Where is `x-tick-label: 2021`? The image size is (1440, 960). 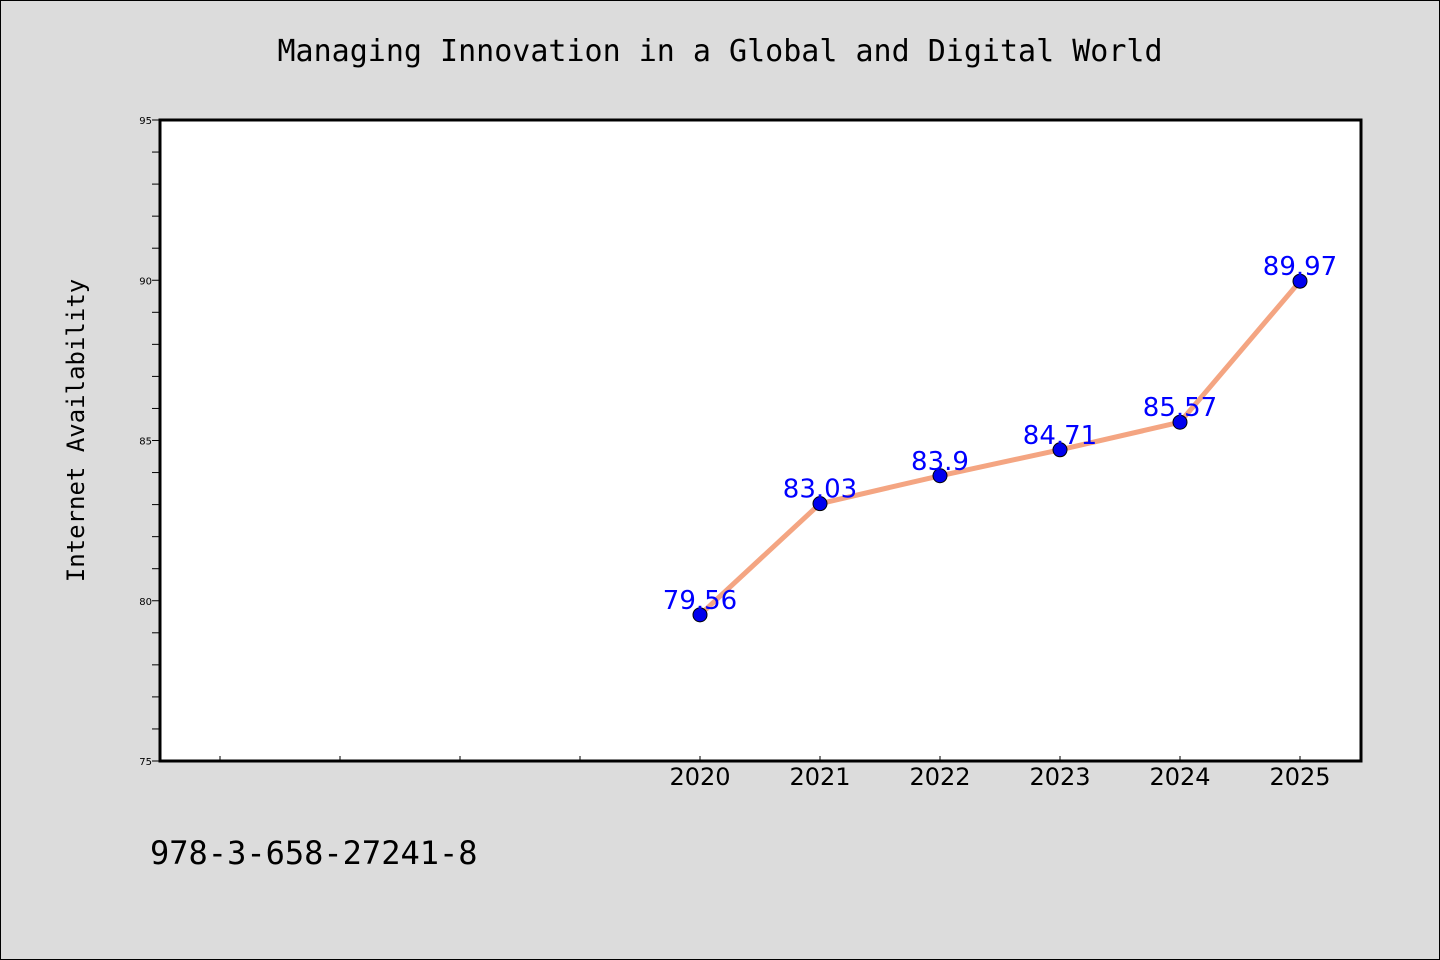 x-tick-label: 2021 is located at coordinates (819, 777).